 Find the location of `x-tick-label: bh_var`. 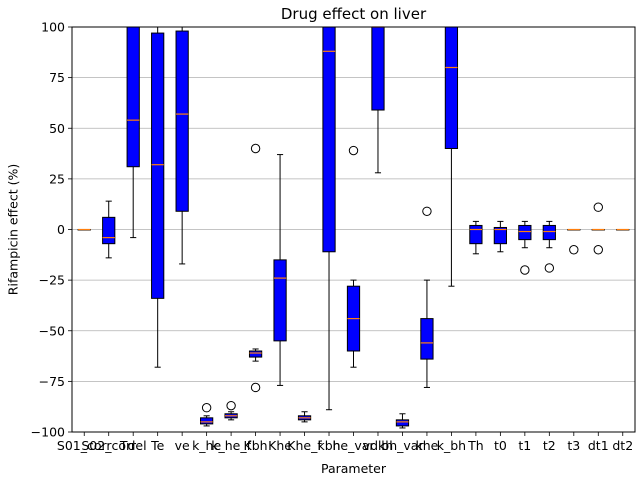

x-tick-label: bh_var is located at coordinates (402, 445).